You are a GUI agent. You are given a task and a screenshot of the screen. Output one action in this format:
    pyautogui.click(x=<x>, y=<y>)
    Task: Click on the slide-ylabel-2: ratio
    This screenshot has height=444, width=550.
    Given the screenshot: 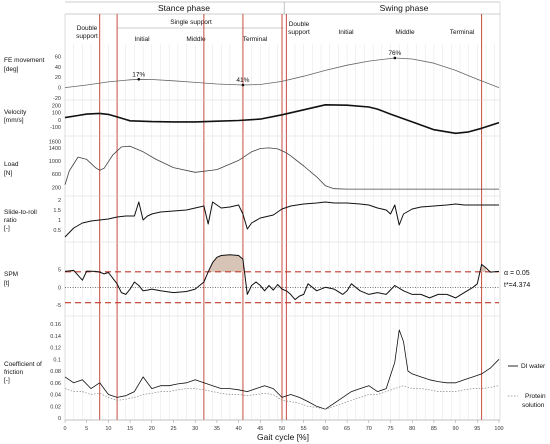 What is the action you would take?
    pyautogui.click(x=10, y=220)
    